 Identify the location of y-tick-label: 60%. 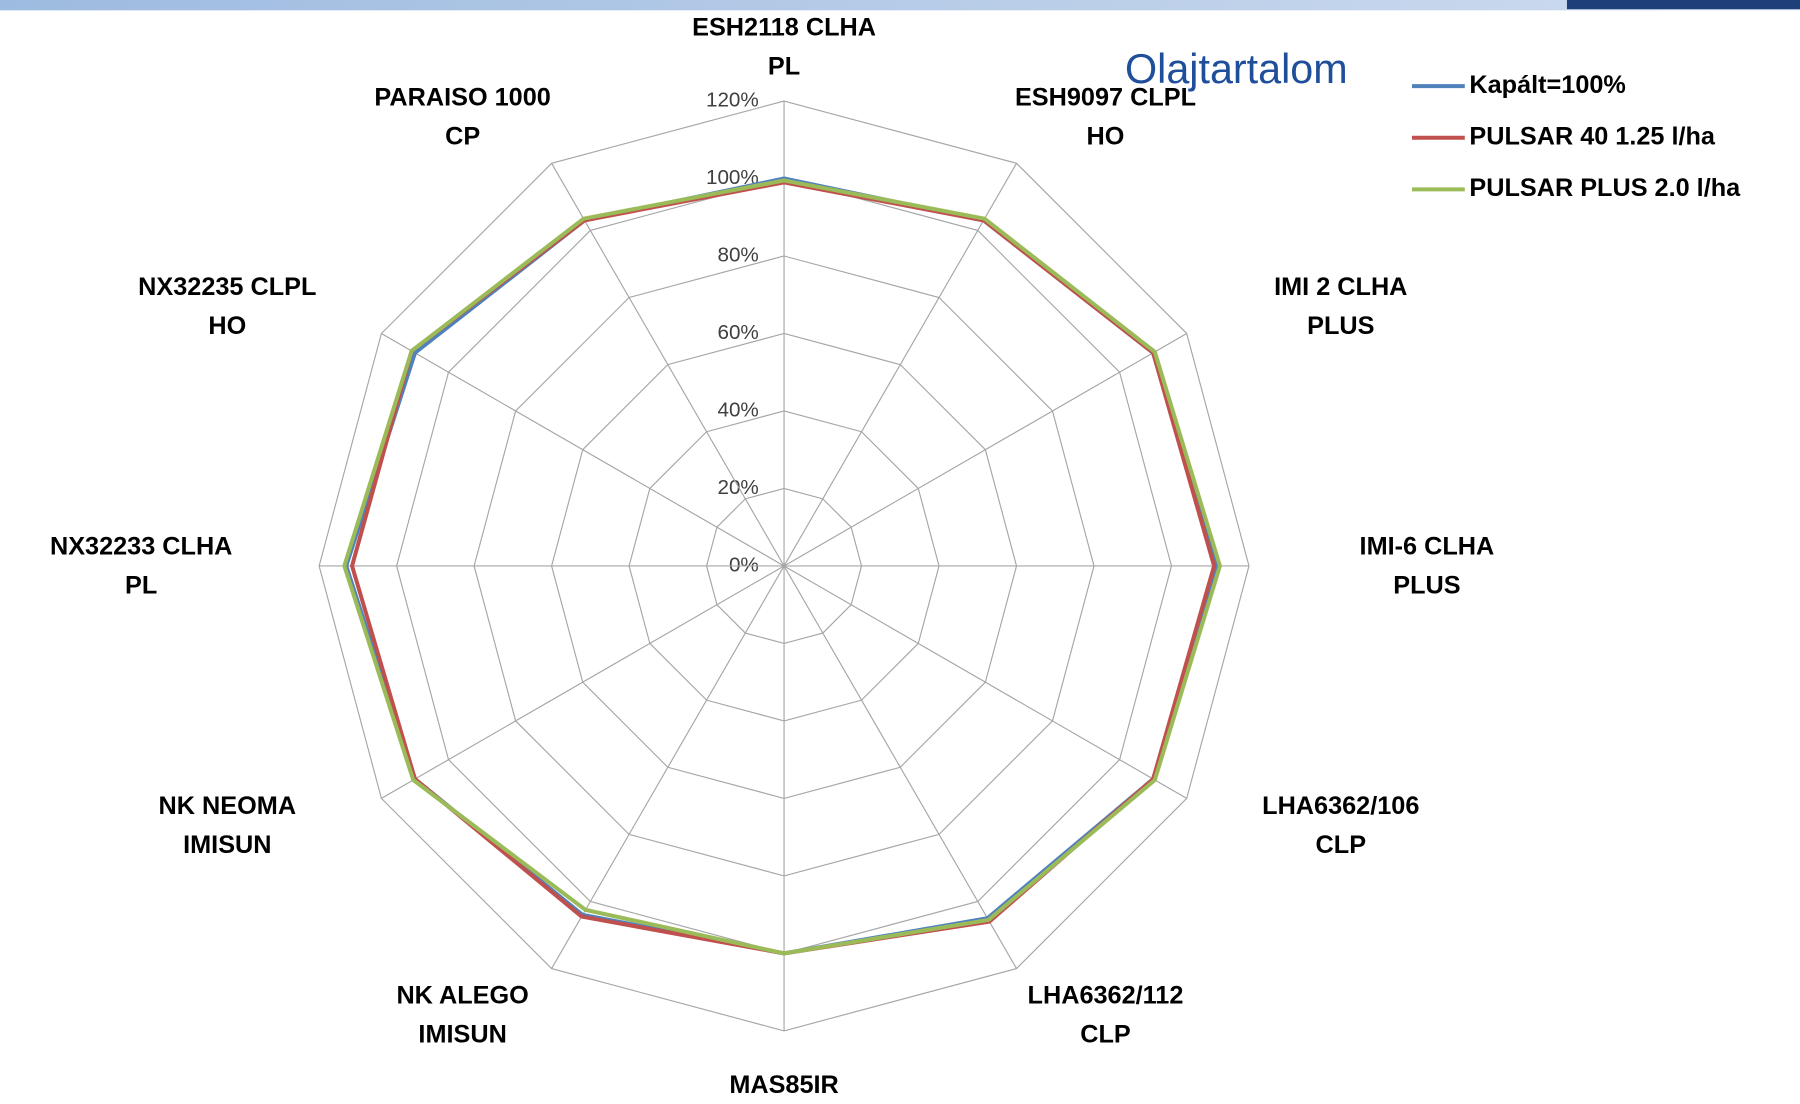
(737, 332).